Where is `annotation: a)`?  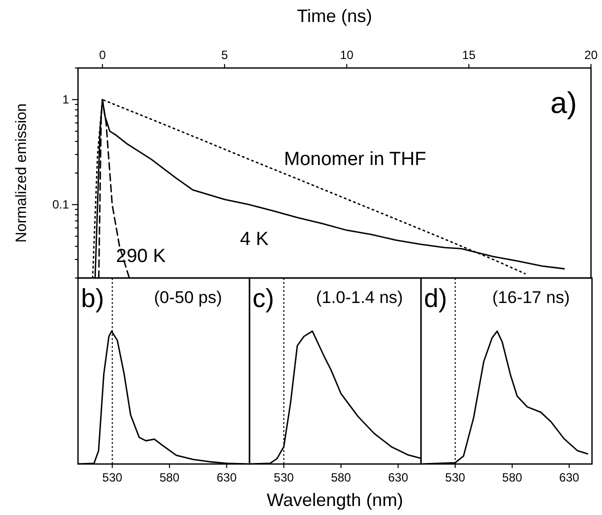 annotation: a) is located at coordinates (563, 103).